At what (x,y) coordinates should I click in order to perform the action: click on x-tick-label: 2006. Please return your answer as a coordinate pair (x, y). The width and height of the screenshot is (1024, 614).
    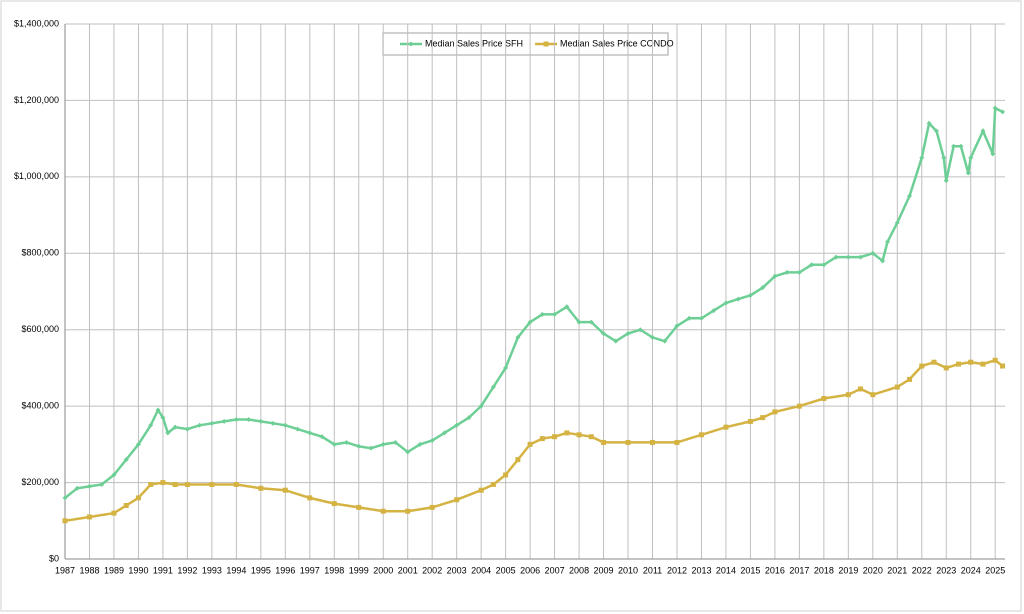
    Looking at the image, I should click on (530, 570).